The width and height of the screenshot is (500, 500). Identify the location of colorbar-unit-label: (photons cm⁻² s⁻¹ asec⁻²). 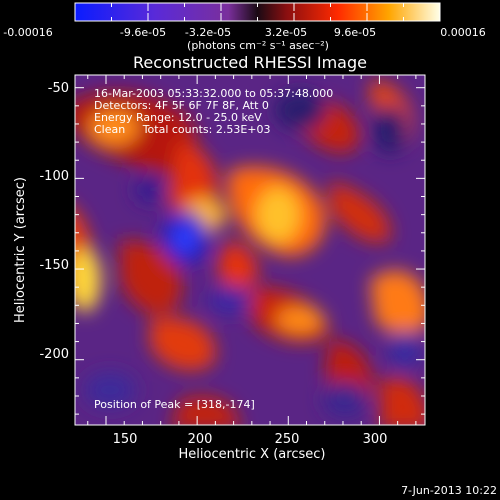
(258, 45).